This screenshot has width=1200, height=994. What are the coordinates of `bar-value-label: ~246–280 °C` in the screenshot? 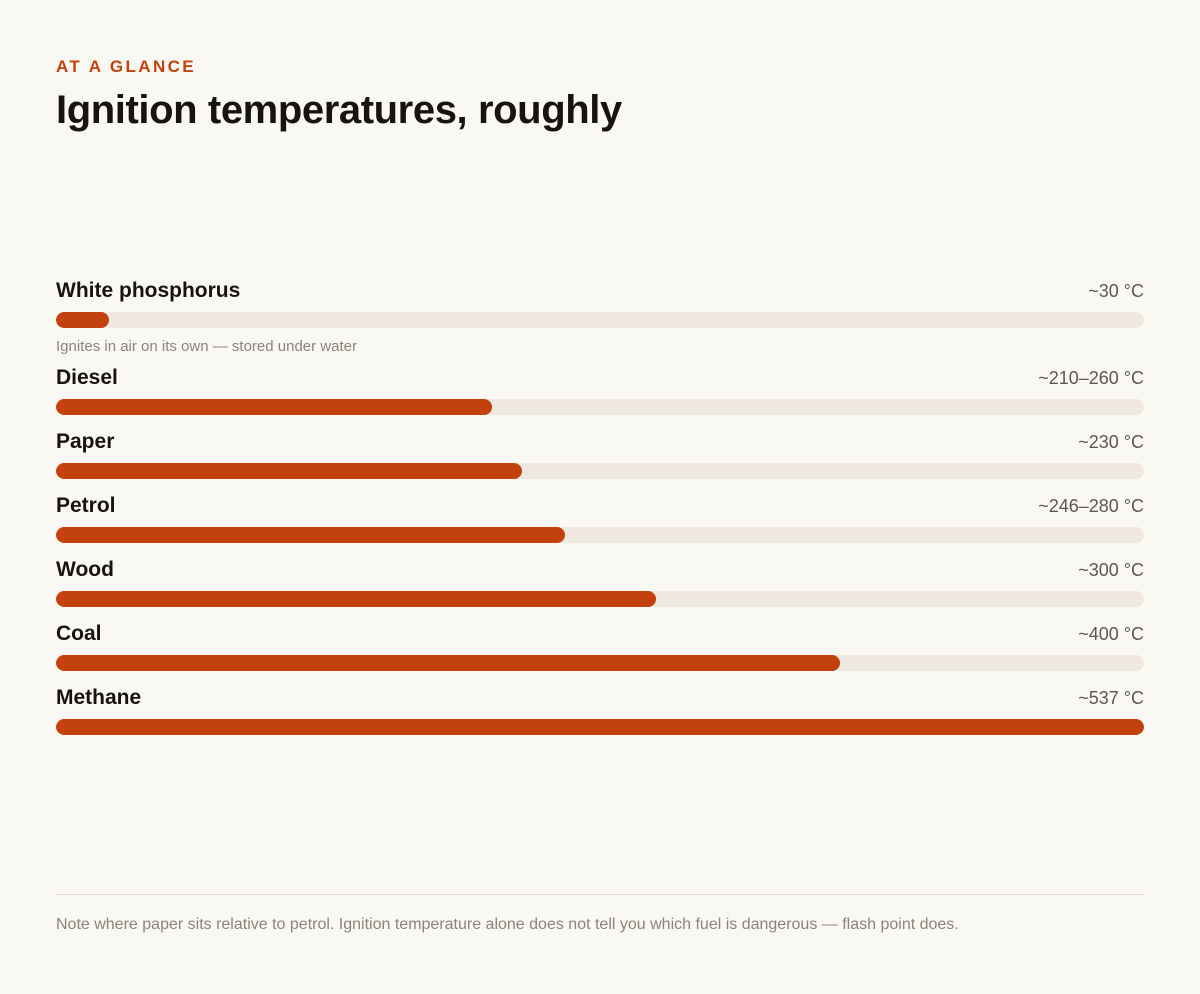 It's located at (1091, 506).